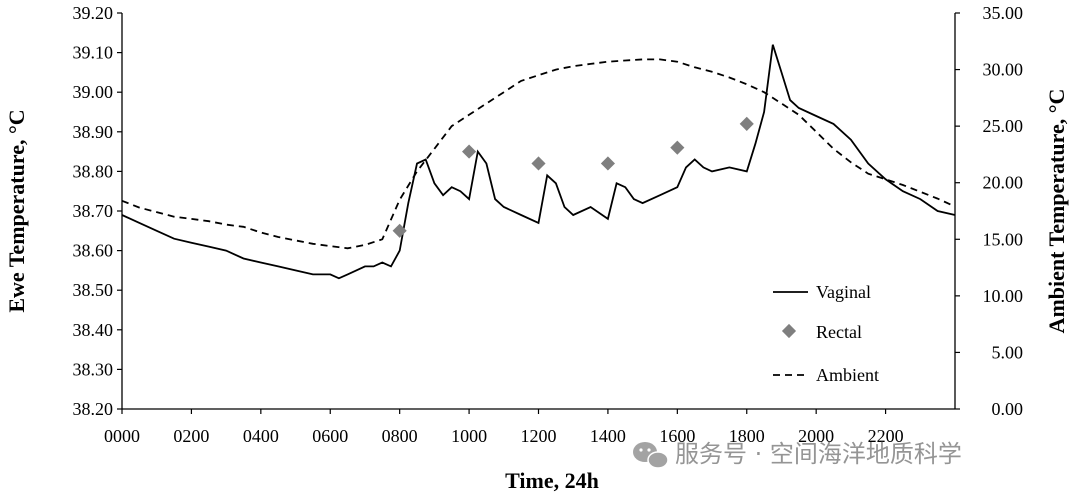 This screenshot has height=497, width=1080. Describe the element at coordinates (886, 436) in the screenshot. I see `x-tick-label: 2200` at that location.